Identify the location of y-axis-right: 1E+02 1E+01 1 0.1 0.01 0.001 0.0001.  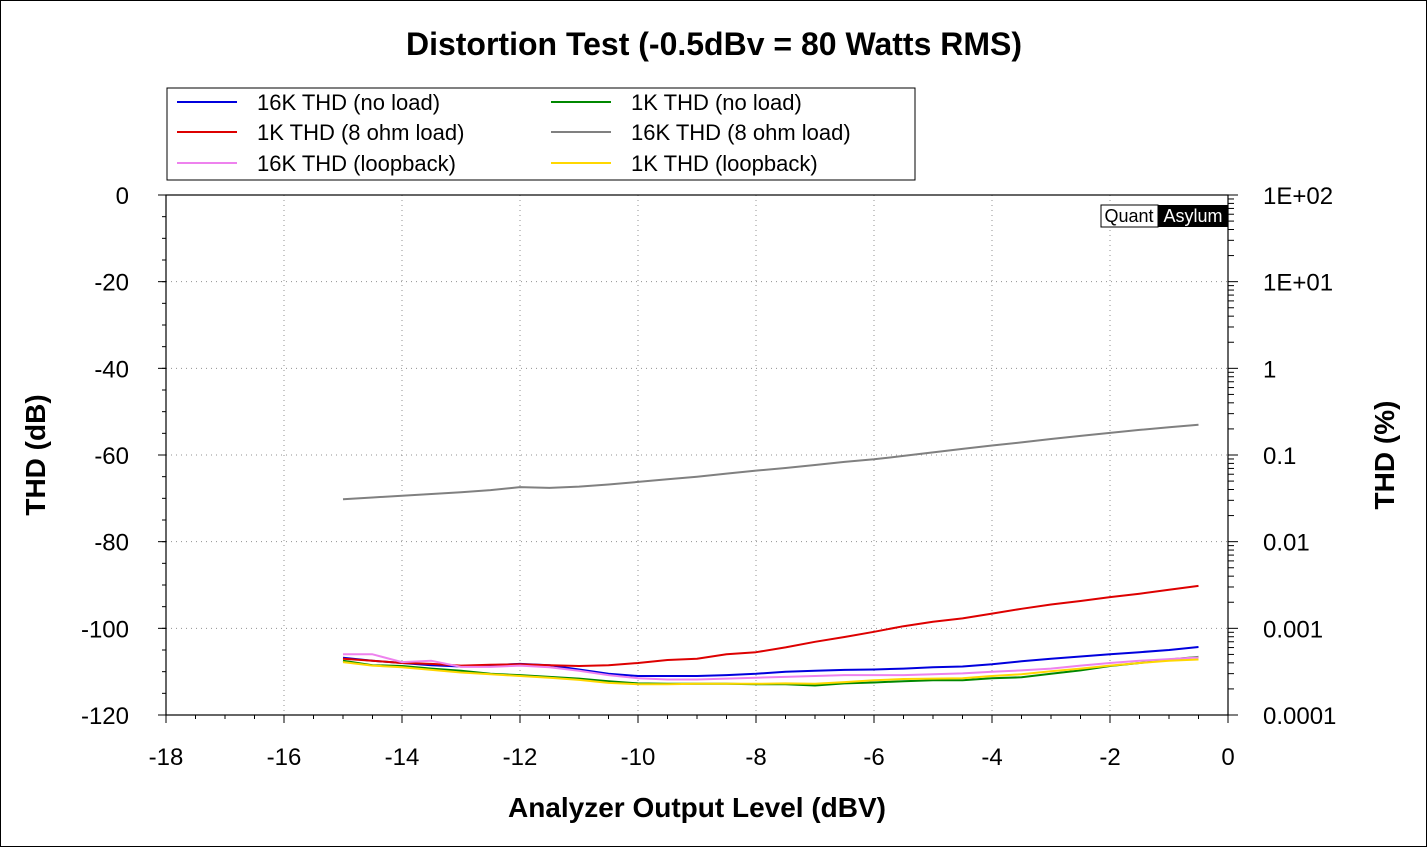
(1282, 456).